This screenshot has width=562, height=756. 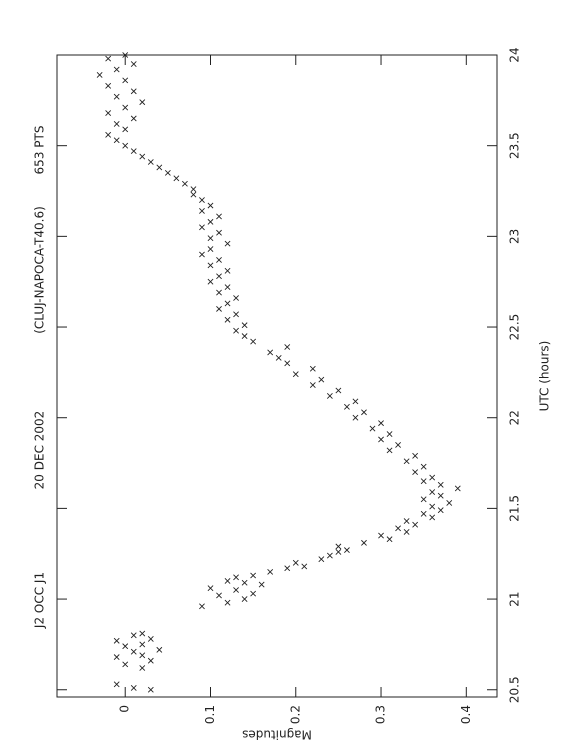 What do you see at coordinates (40, 600) in the screenshot?
I see `chart-title: J2 OCC J1` at bounding box center [40, 600].